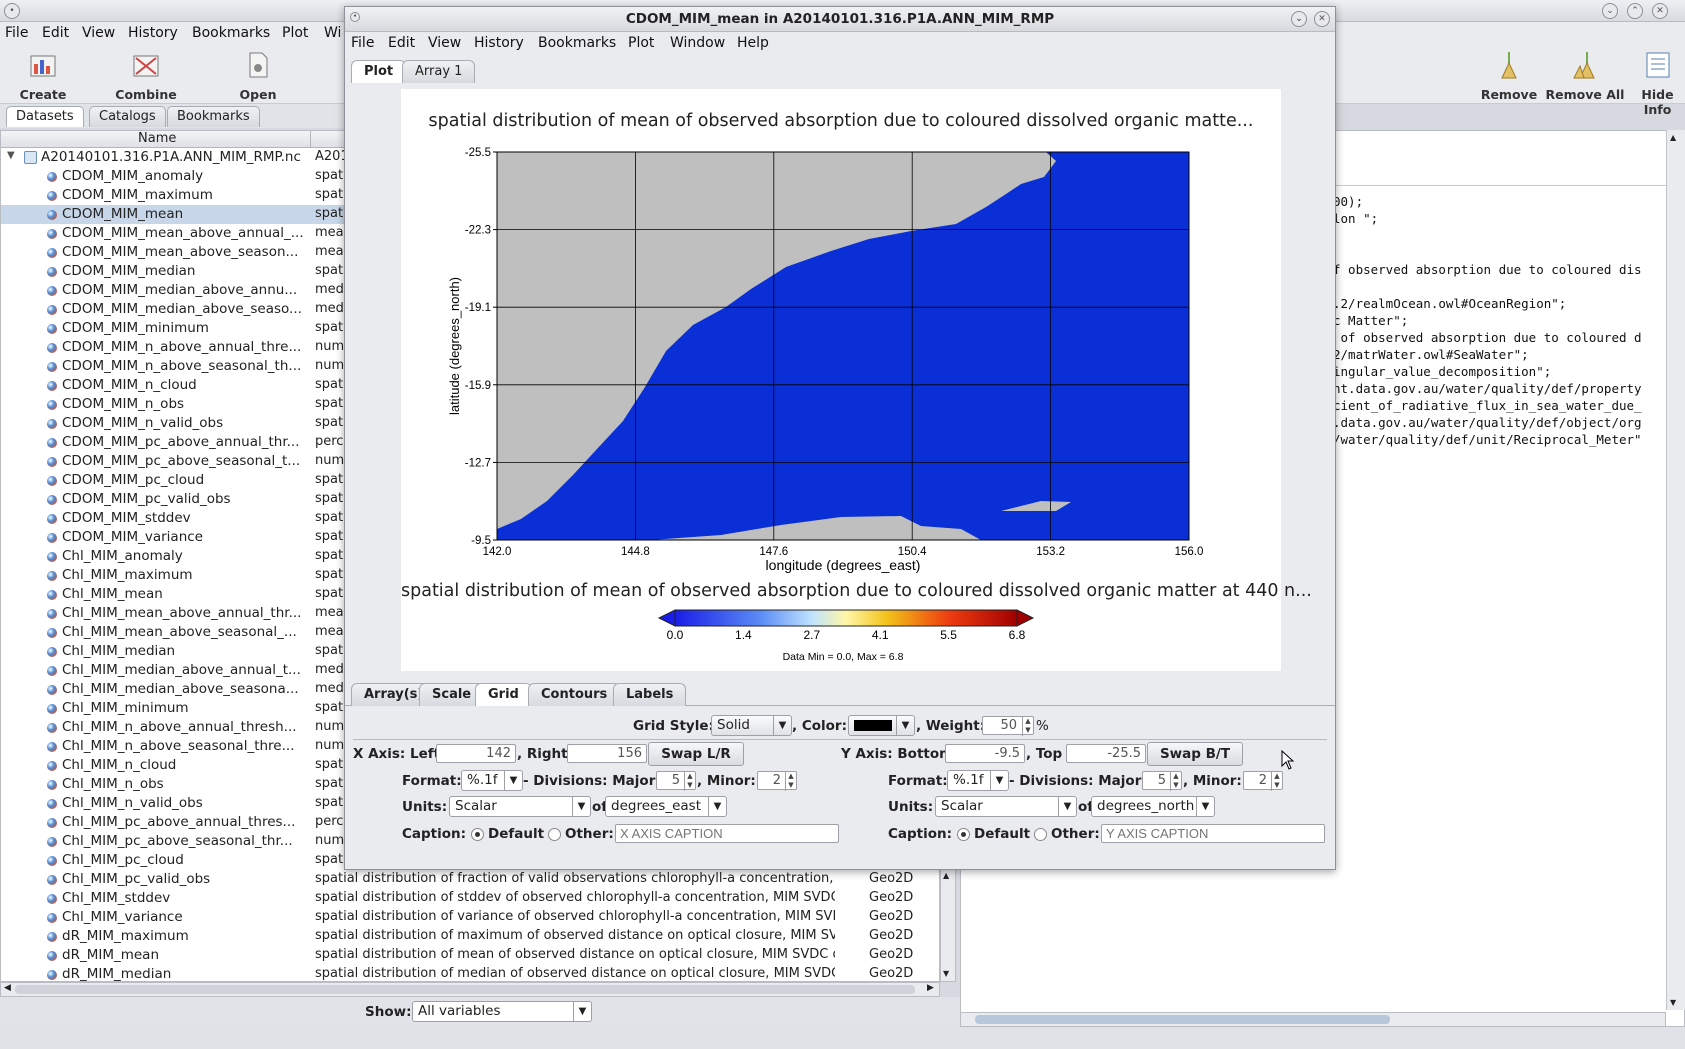  Describe the element at coordinates (985, 753) in the screenshot. I see `y-bottom-field: -9.5` at that location.